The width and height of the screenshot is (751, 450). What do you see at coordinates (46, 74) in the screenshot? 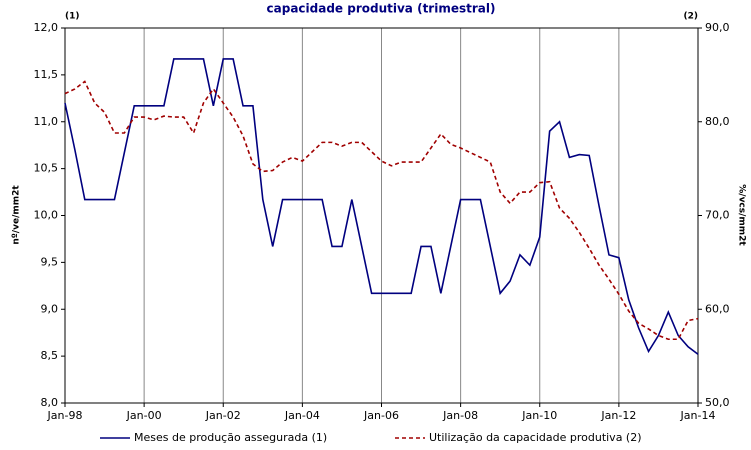
I see `y-tick-label: 11,5` at bounding box center [46, 74].